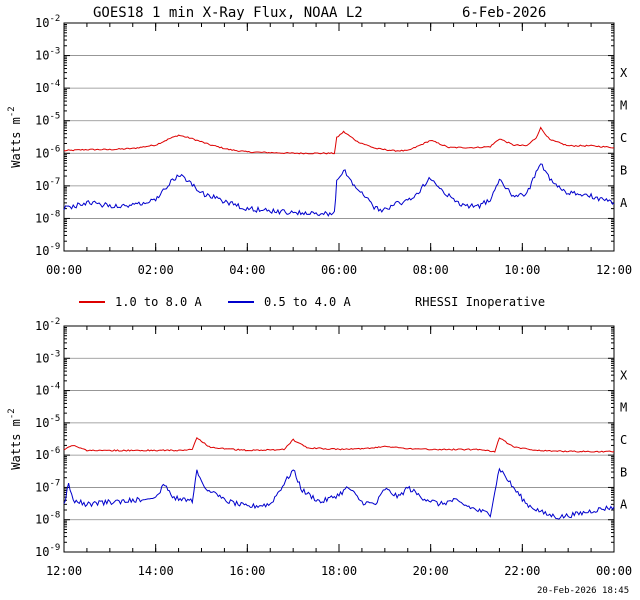 The image size is (640, 600). What do you see at coordinates (156, 571) in the screenshot?
I see `x-tick-label: 14:00` at bounding box center [156, 571].